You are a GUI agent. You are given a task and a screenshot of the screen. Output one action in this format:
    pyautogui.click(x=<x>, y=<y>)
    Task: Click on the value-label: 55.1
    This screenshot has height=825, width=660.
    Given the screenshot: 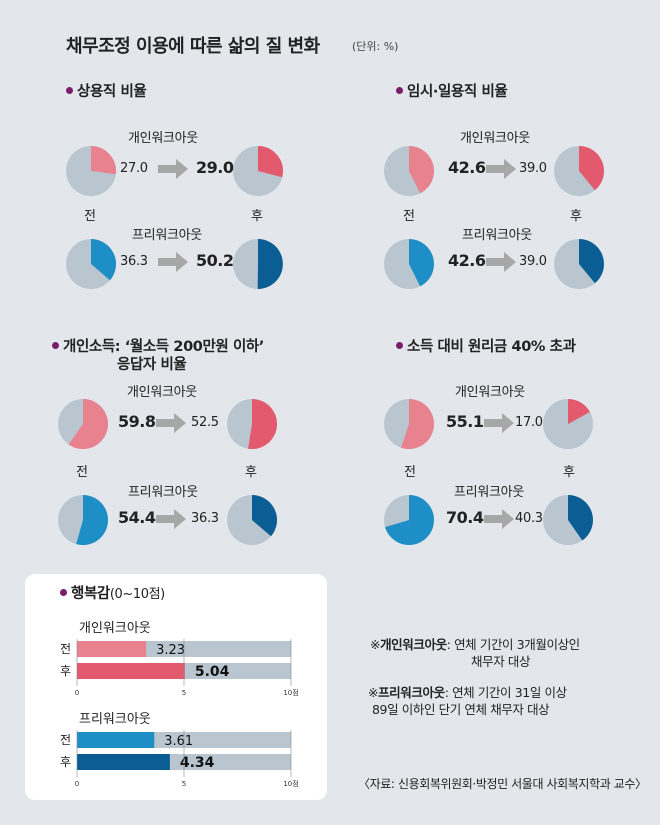 What is the action you would take?
    pyautogui.click(x=465, y=421)
    